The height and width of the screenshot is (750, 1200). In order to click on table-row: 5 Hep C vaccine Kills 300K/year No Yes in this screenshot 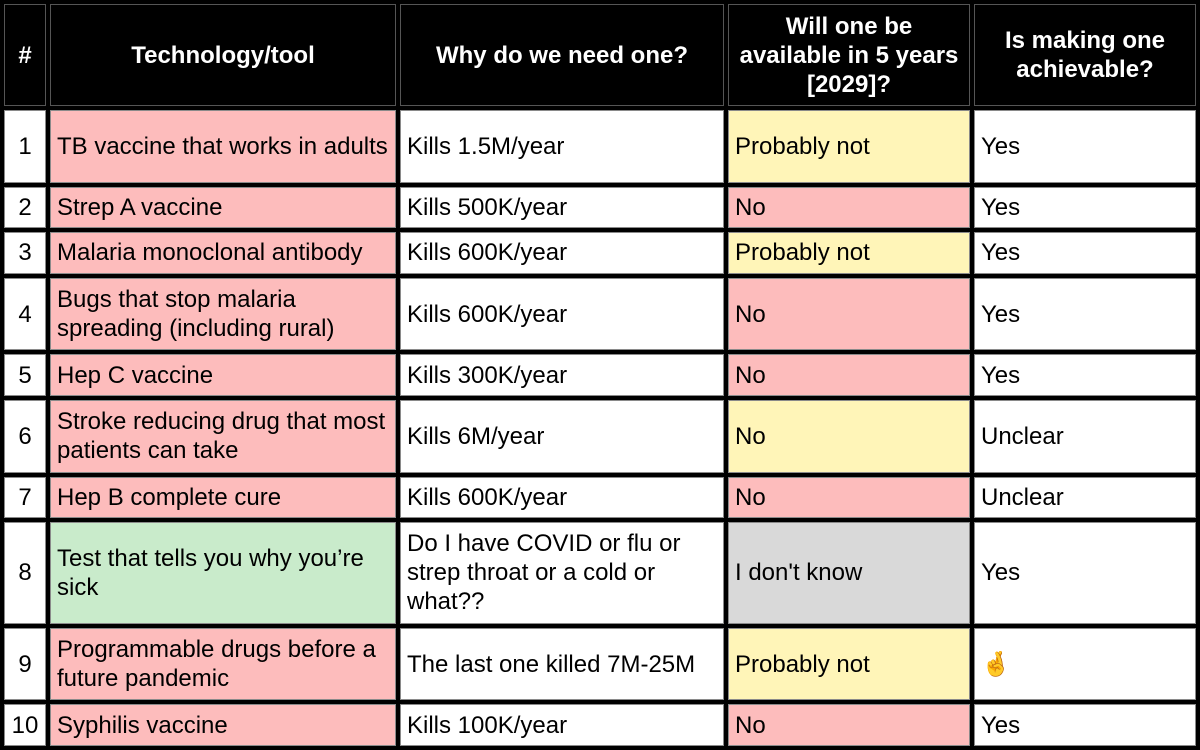, I will do `click(600, 375)`.